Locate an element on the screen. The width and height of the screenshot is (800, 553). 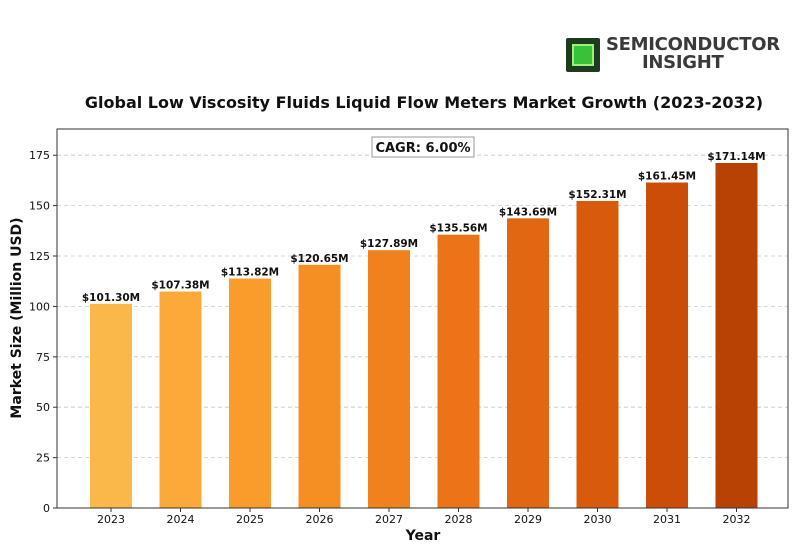
brand-line1: SEMICONDUCTOR is located at coordinates (693, 44).